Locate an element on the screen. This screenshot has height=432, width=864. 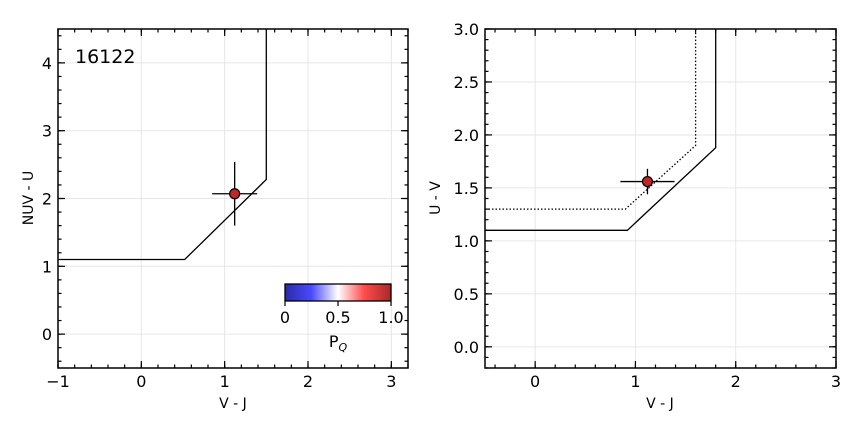
colorbar-label: PQ is located at coordinates (338, 343).